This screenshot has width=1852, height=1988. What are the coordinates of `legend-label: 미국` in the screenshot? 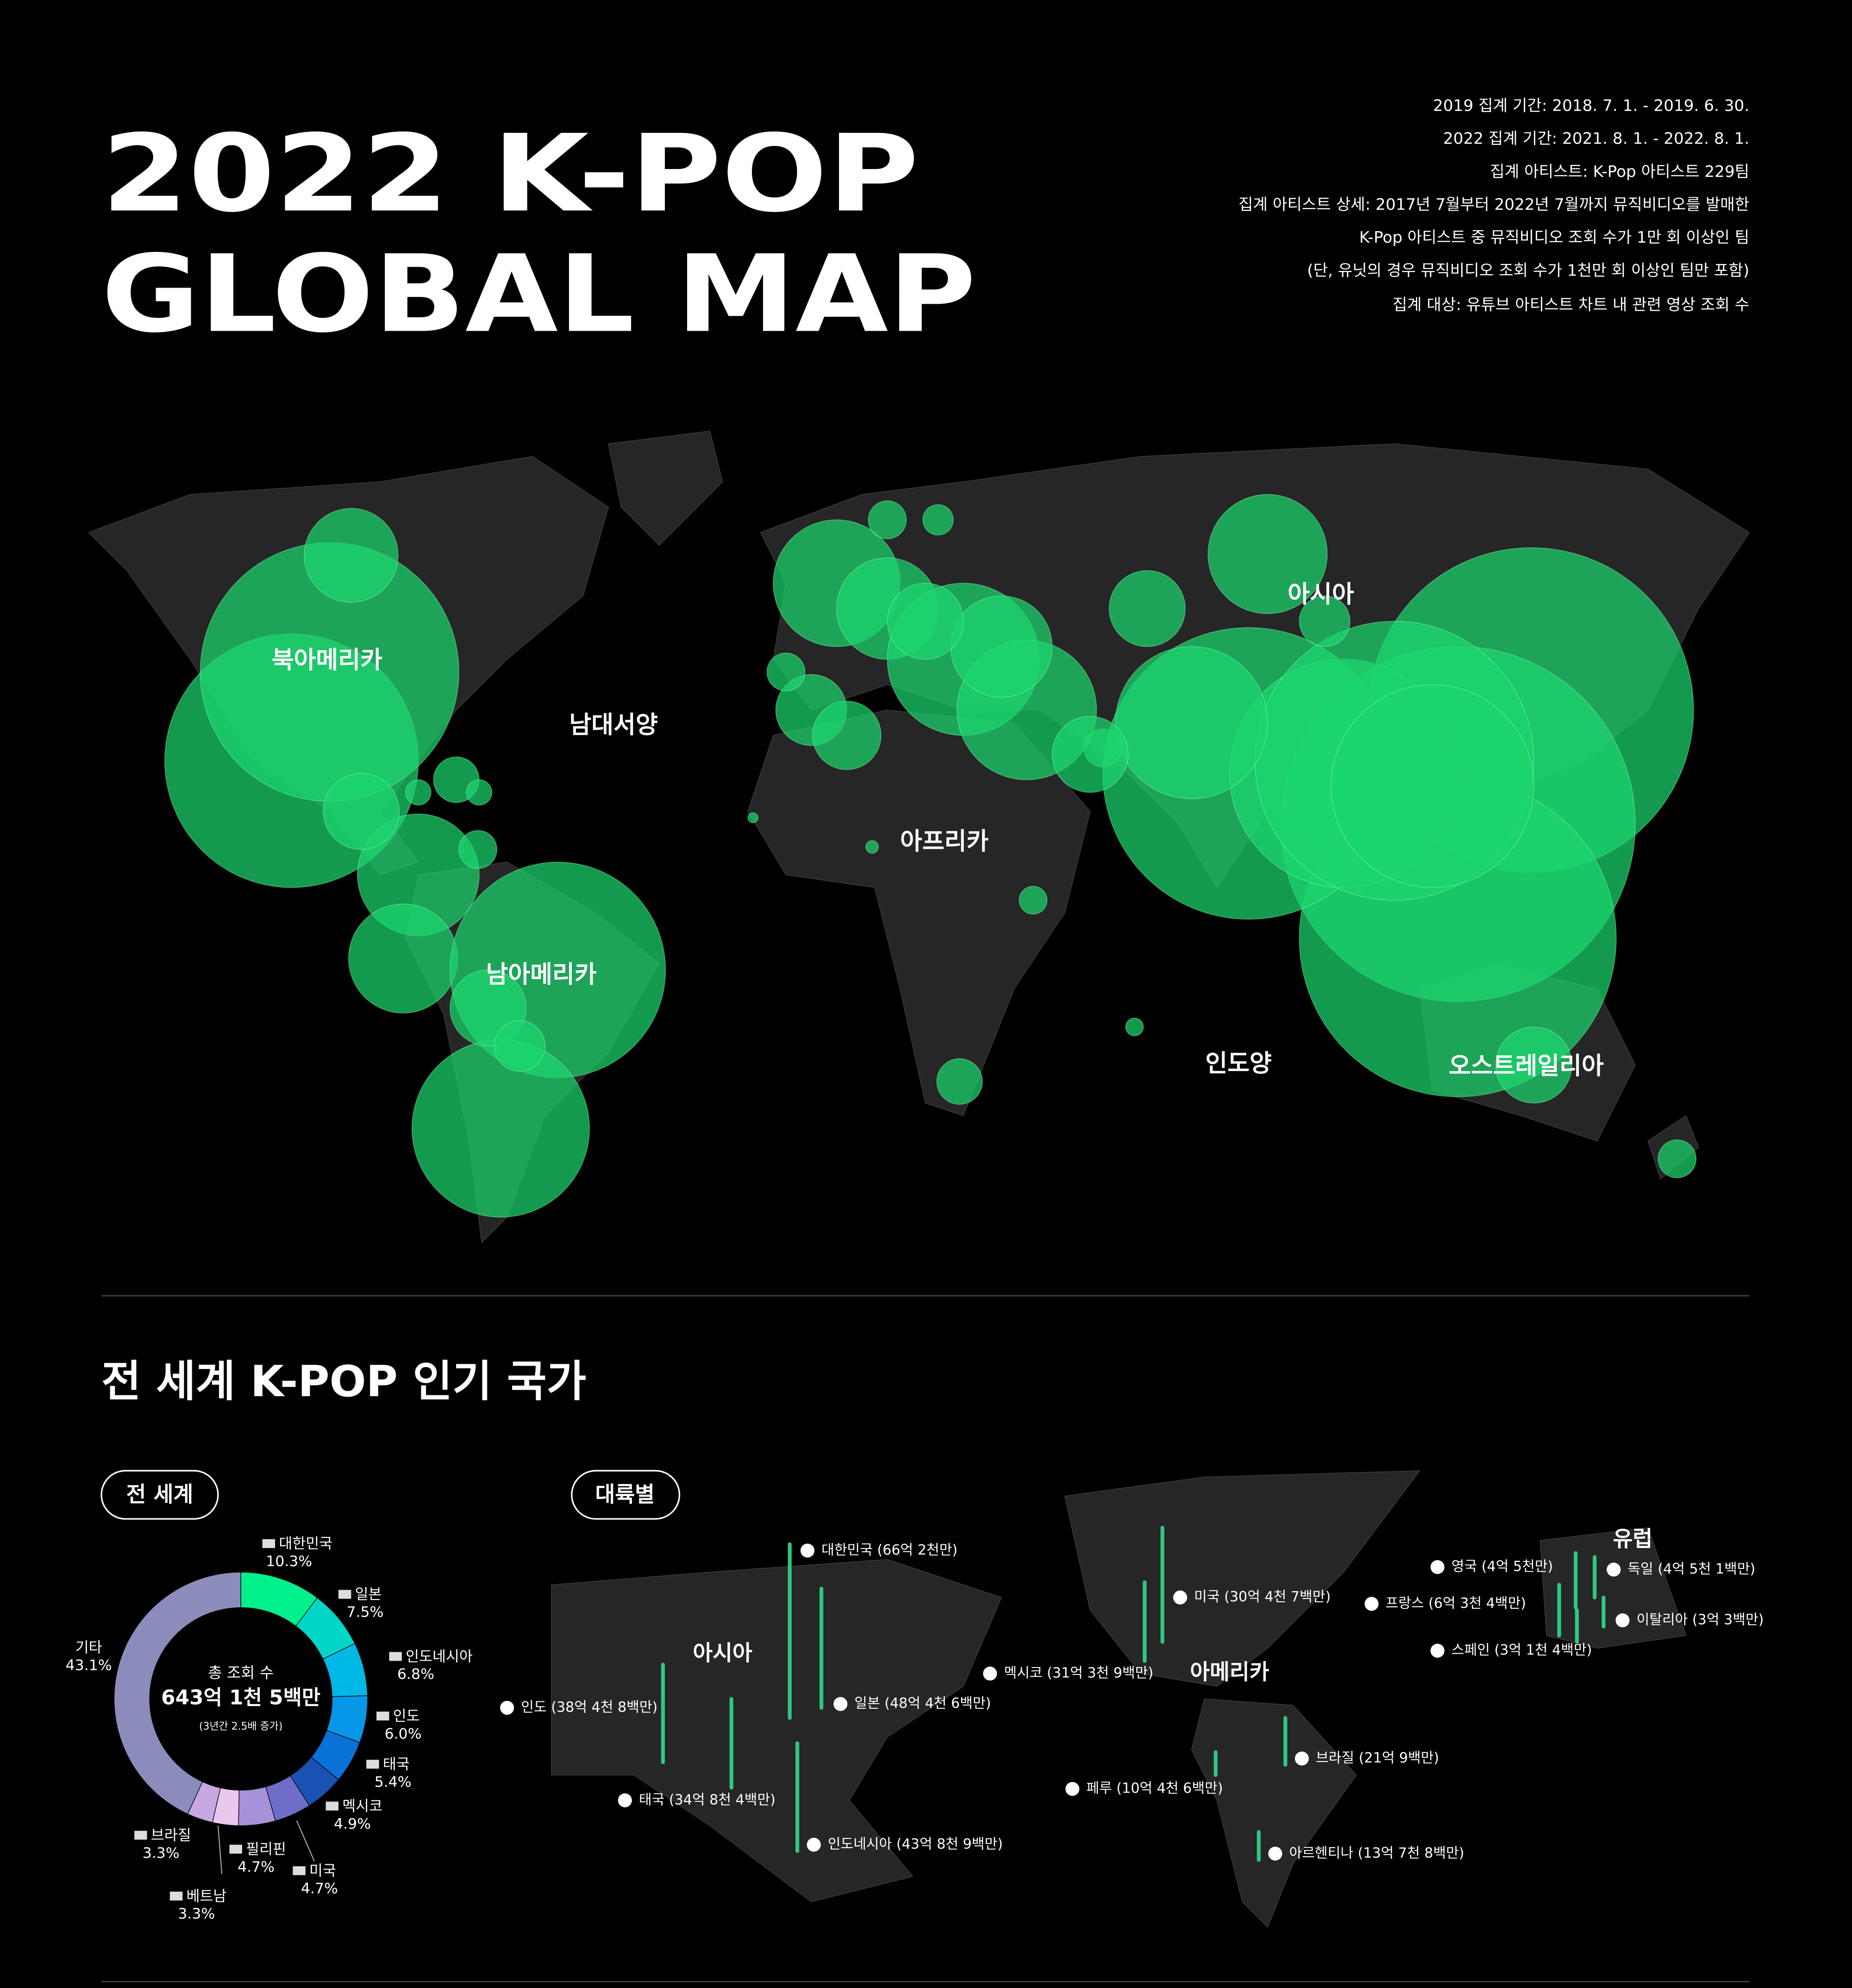 It's located at (322, 1871).